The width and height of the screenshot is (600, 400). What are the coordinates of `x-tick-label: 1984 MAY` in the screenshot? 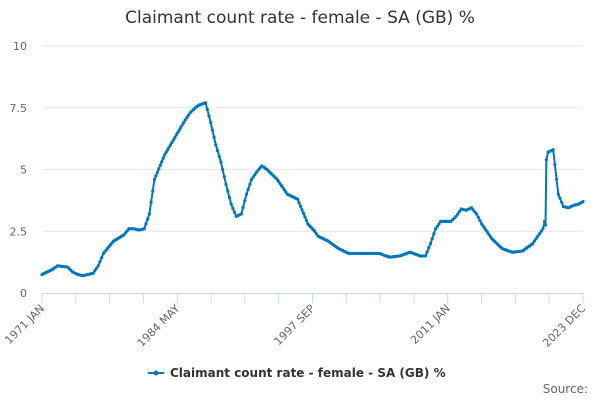 It's located at (159, 326).